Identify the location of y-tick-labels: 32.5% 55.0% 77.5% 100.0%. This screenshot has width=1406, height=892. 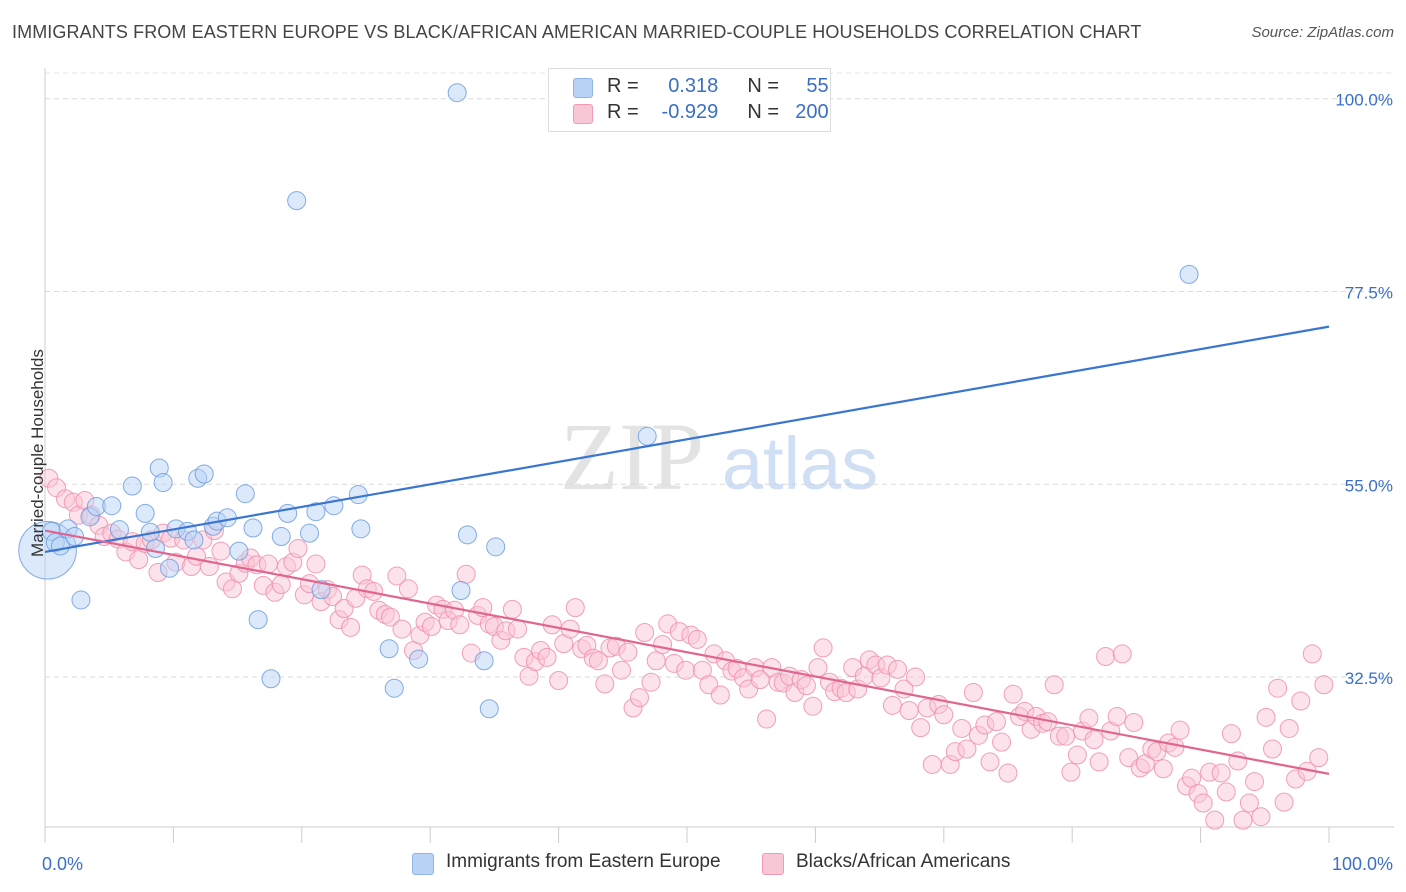
(1364, 389).